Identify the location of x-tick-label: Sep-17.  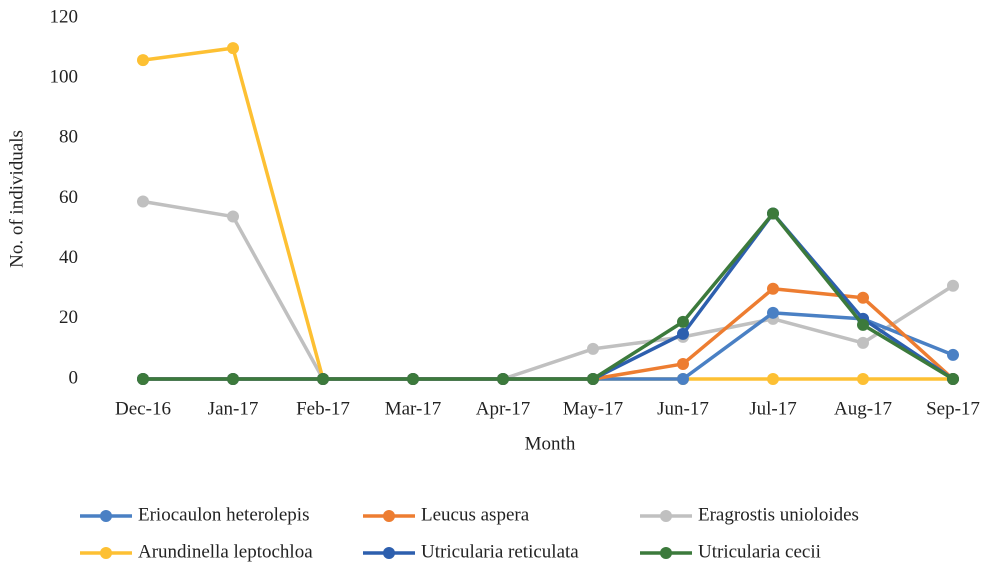
(953, 408).